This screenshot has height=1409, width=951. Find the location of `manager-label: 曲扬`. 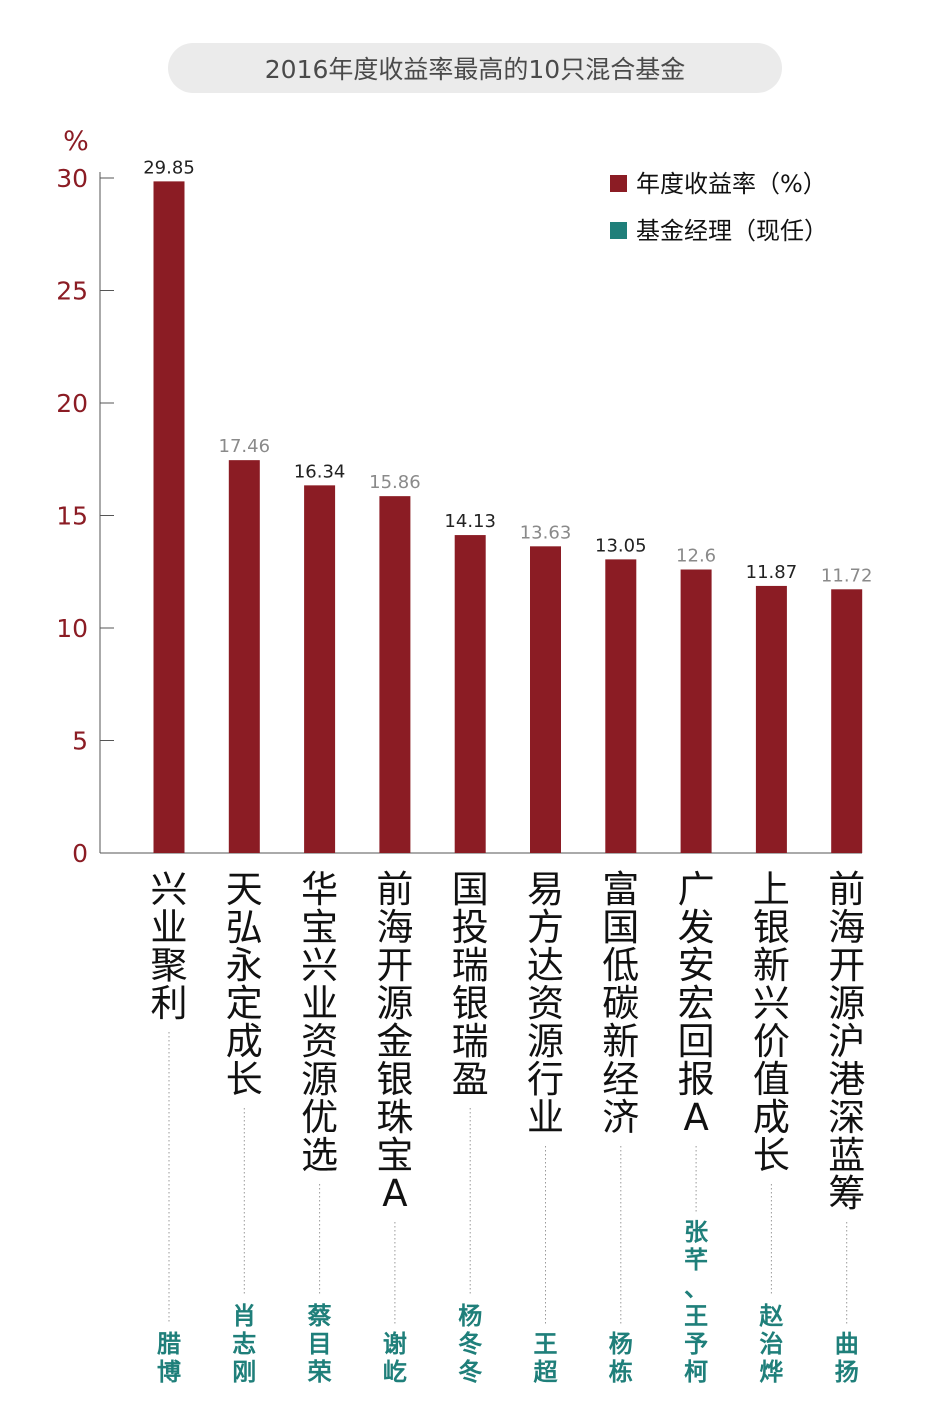

manager-label: 曲扬 is located at coordinates (847, 1358).